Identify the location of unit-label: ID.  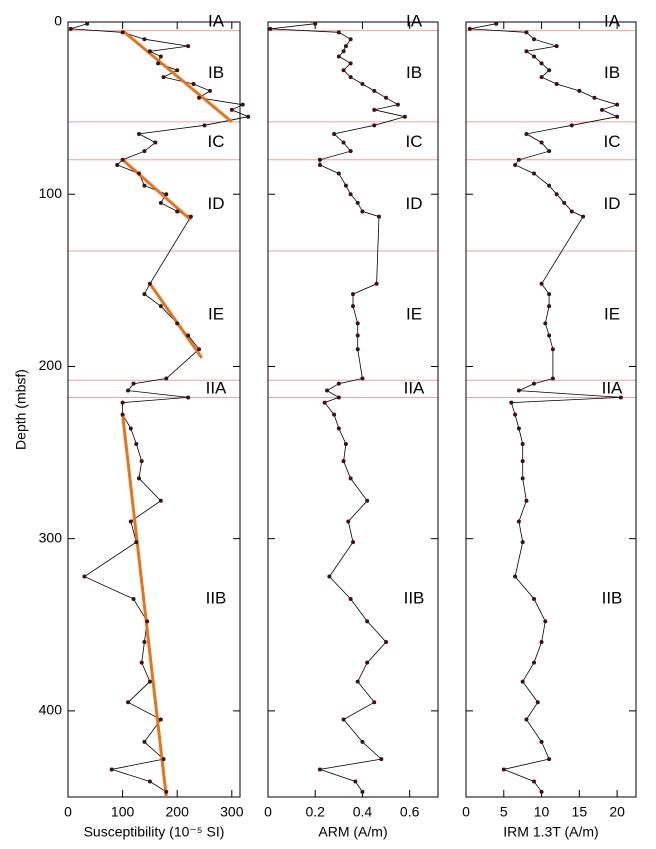
(414, 203).